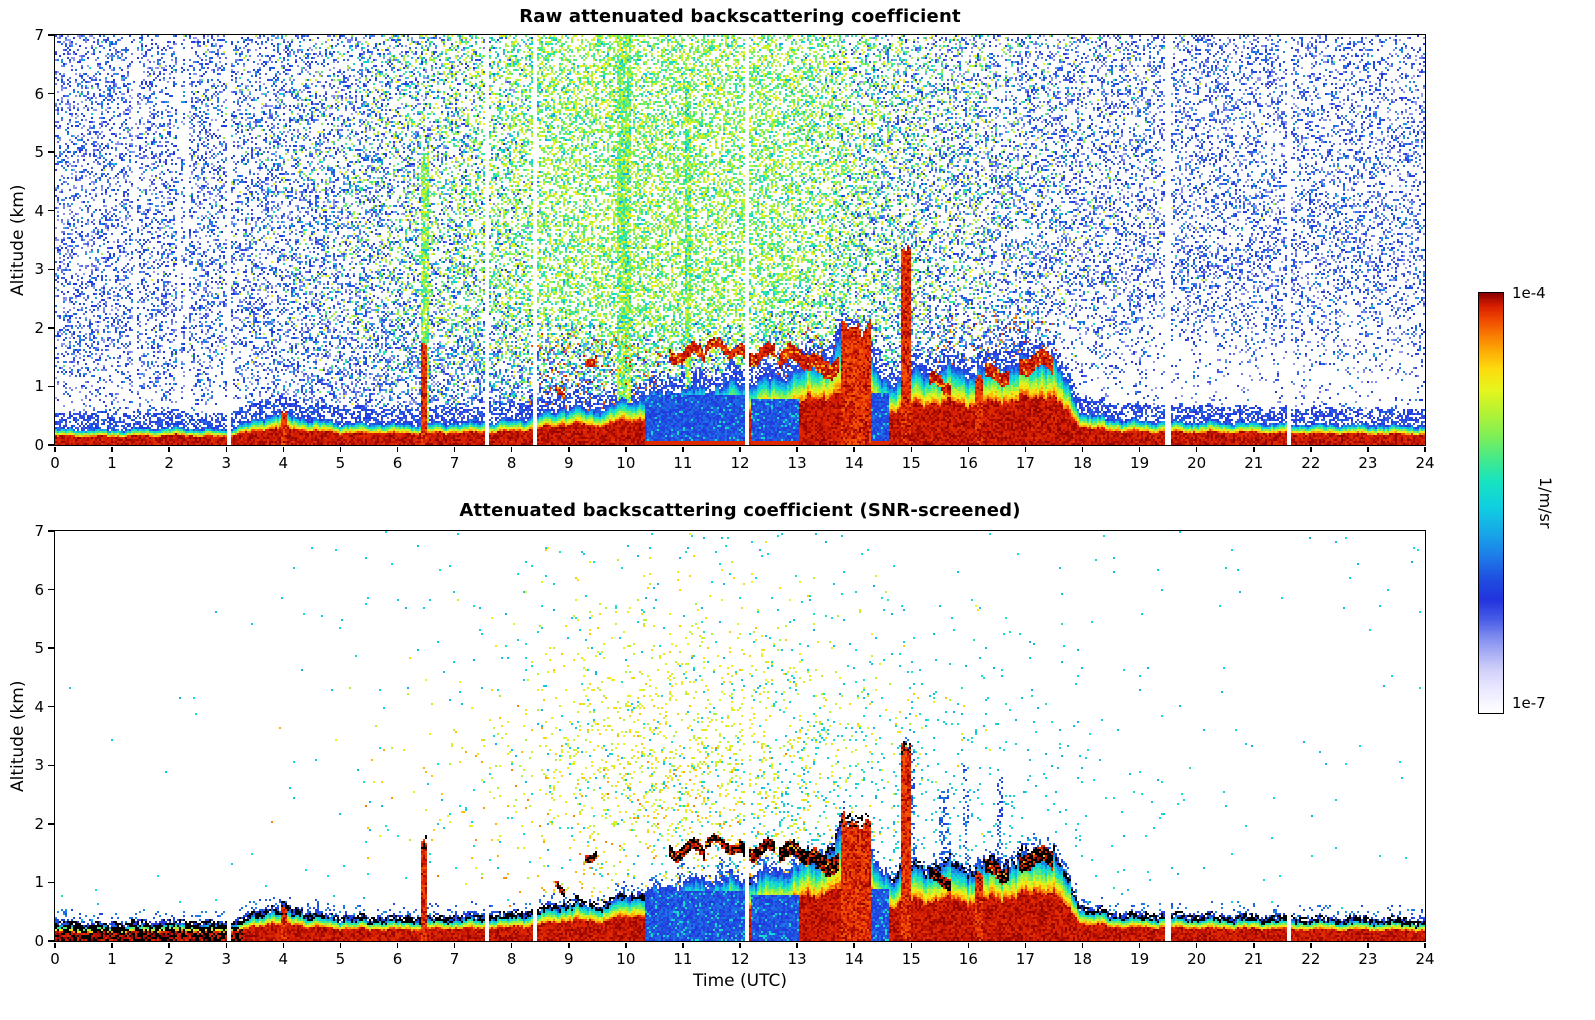 Image resolution: width=1595 pixels, height=1020 pixels. Describe the element at coordinates (1529, 703) in the screenshot. I see `colorbar-min-label: 1e-7` at that location.